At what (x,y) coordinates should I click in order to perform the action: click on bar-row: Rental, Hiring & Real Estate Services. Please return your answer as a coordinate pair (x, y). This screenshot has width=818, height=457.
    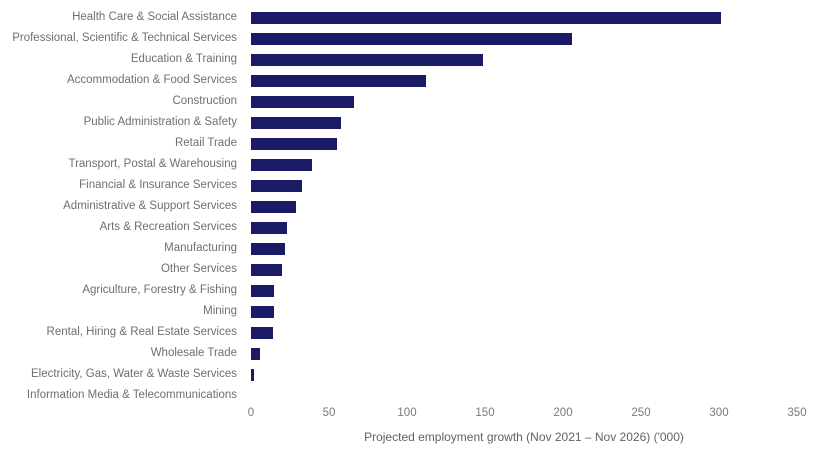
    Looking at the image, I should click on (409, 332).